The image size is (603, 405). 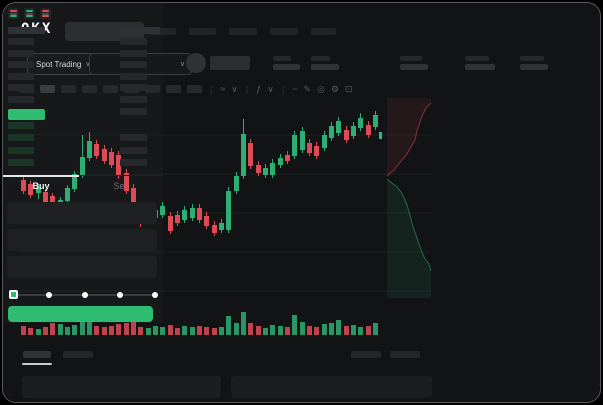 What do you see at coordinates (80, 314) in the screenshot?
I see `buy-button` at bounding box center [80, 314].